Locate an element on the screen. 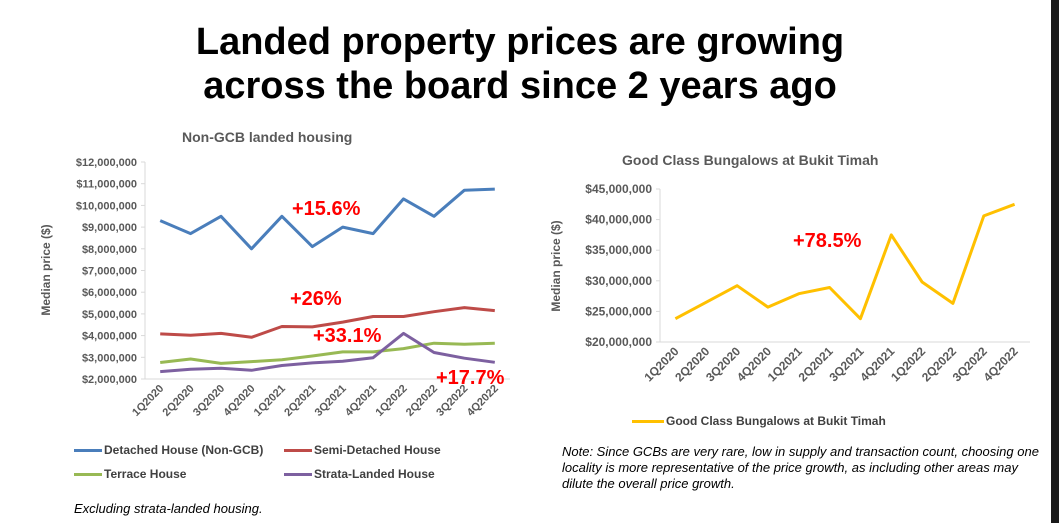 Image resolution: width=1059 pixels, height=523 pixels. left-x-tick-label: 3Q2021 is located at coordinates (331, 401).